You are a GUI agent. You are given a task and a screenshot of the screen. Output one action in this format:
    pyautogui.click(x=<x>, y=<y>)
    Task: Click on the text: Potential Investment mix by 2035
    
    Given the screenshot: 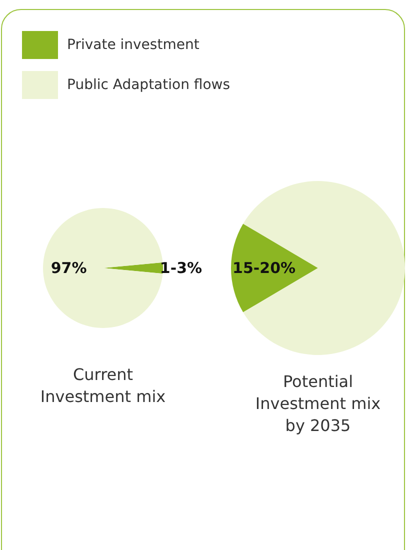 What is the action you would take?
    pyautogui.click(x=318, y=404)
    